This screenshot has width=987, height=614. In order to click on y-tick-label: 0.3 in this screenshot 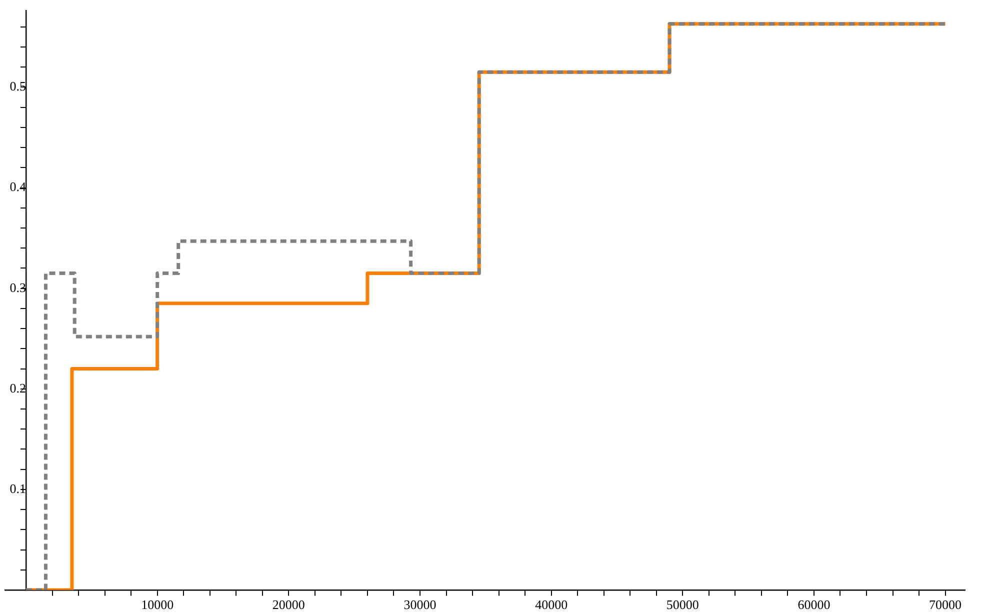, I will do `click(18, 287)`.